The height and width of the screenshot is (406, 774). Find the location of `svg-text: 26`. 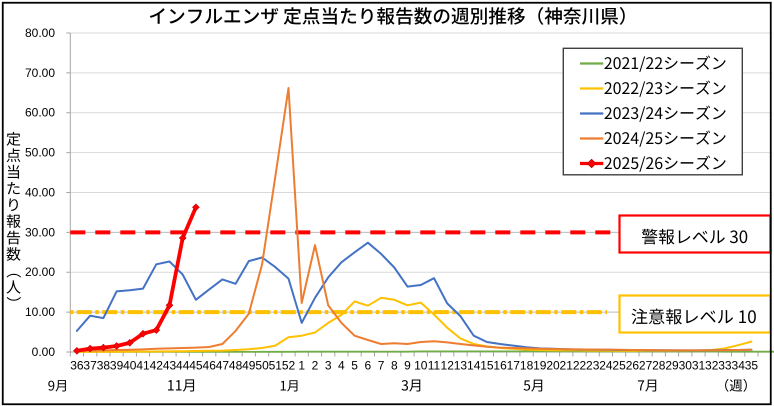

svg-text: 26 is located at coordinates (633, 365).